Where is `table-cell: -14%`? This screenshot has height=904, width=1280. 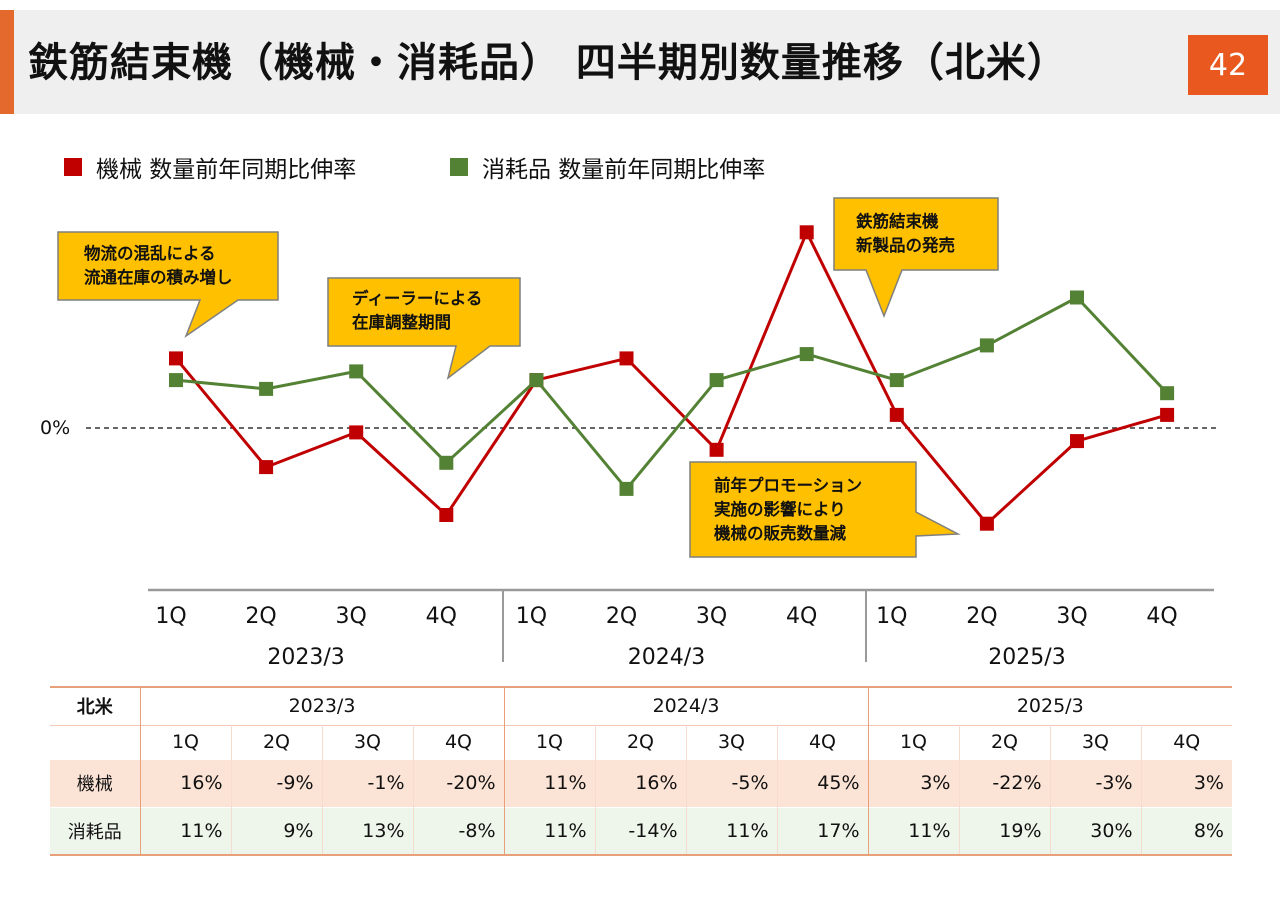 table-cell: -14% is located at coordinates (641, 831).